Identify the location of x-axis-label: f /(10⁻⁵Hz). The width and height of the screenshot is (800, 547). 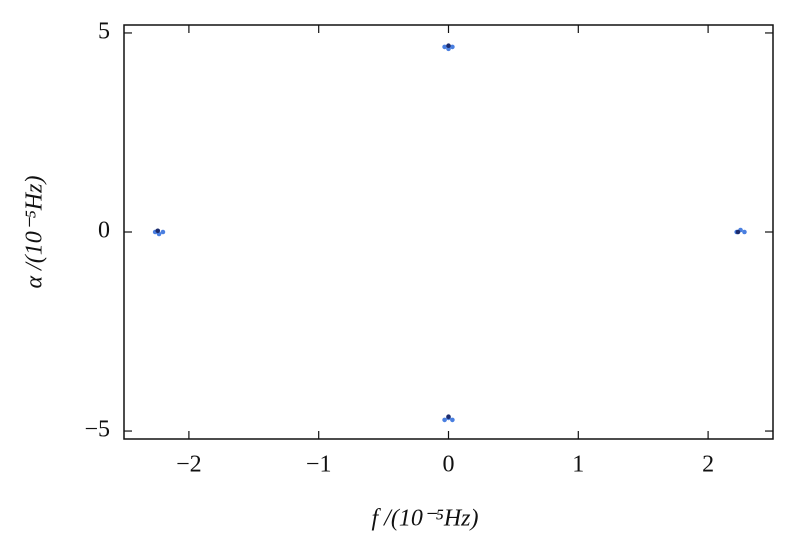
(424, 519).